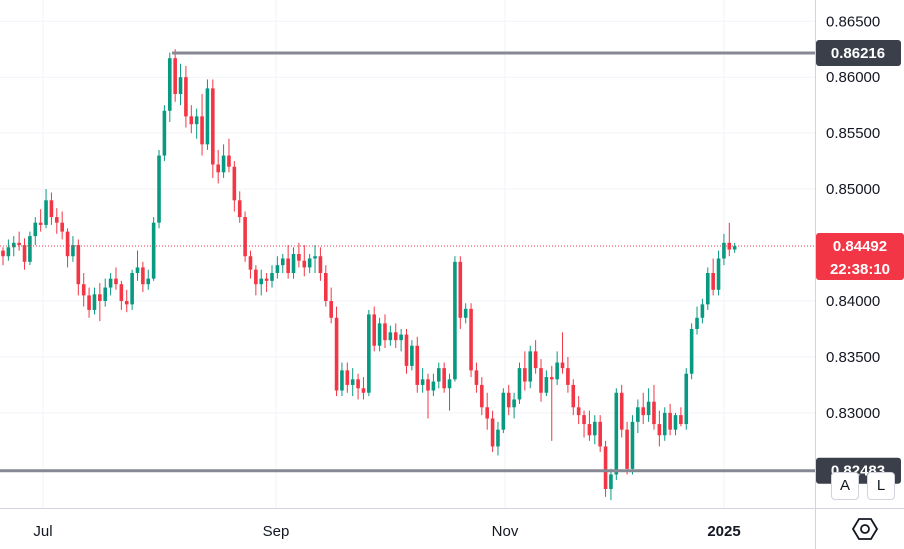  What do you see at coordinates (845, 486) in the screenshot?
I see `auto-scale-button: A` at bounding box center [845, 486].